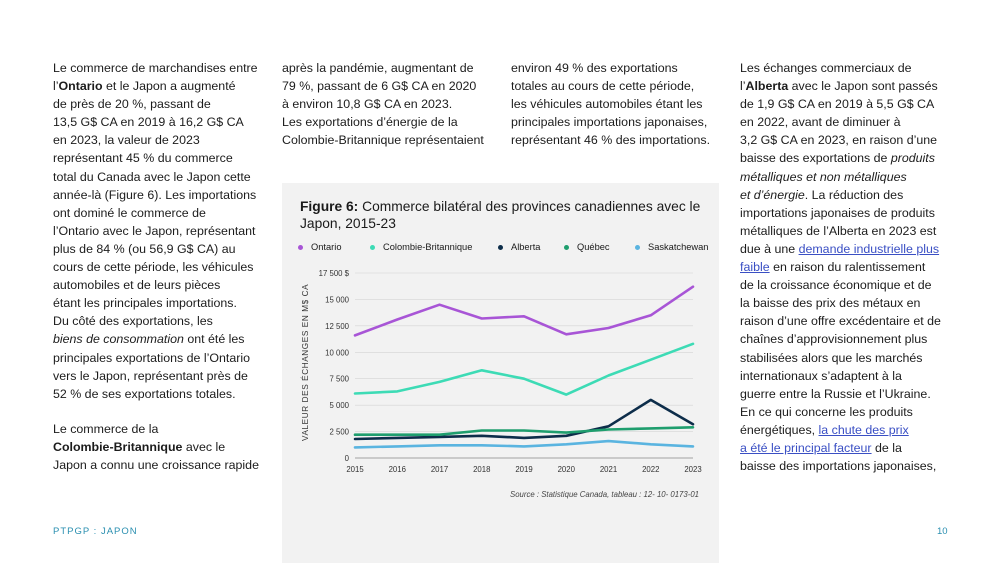  What do you see at coordinates (524, 431) in the screenshot?
I see `series-line-qu-bec` at bounding box center [524, 431].